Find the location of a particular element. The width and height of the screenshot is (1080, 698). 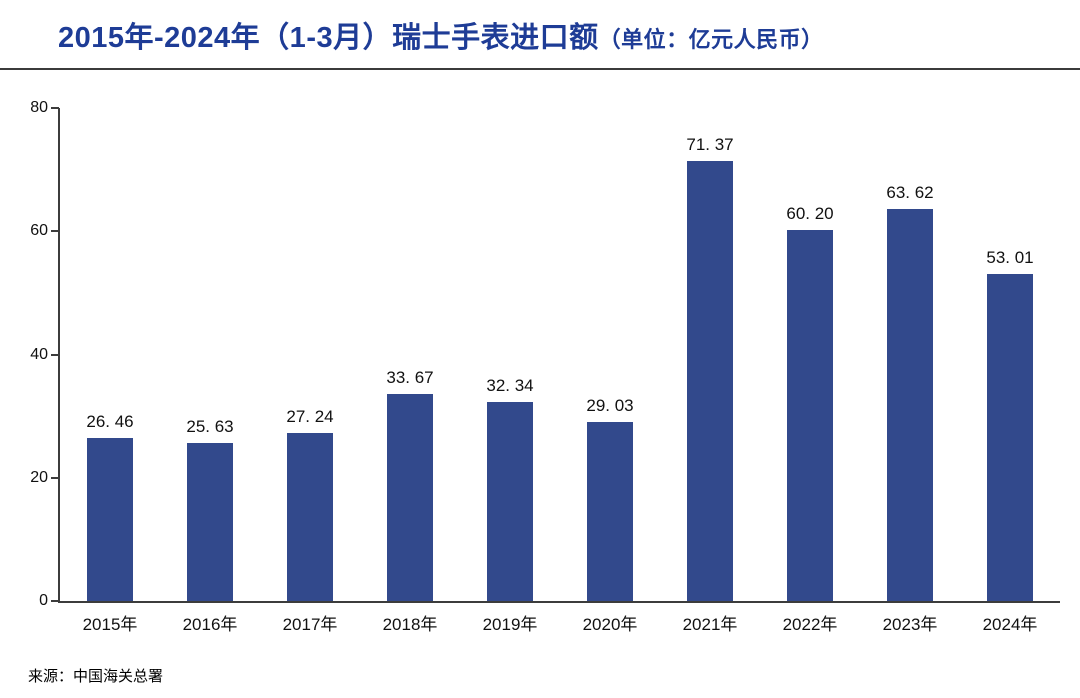

bar-column: 63. 62 2023年 is located at coordinates (910, 371).